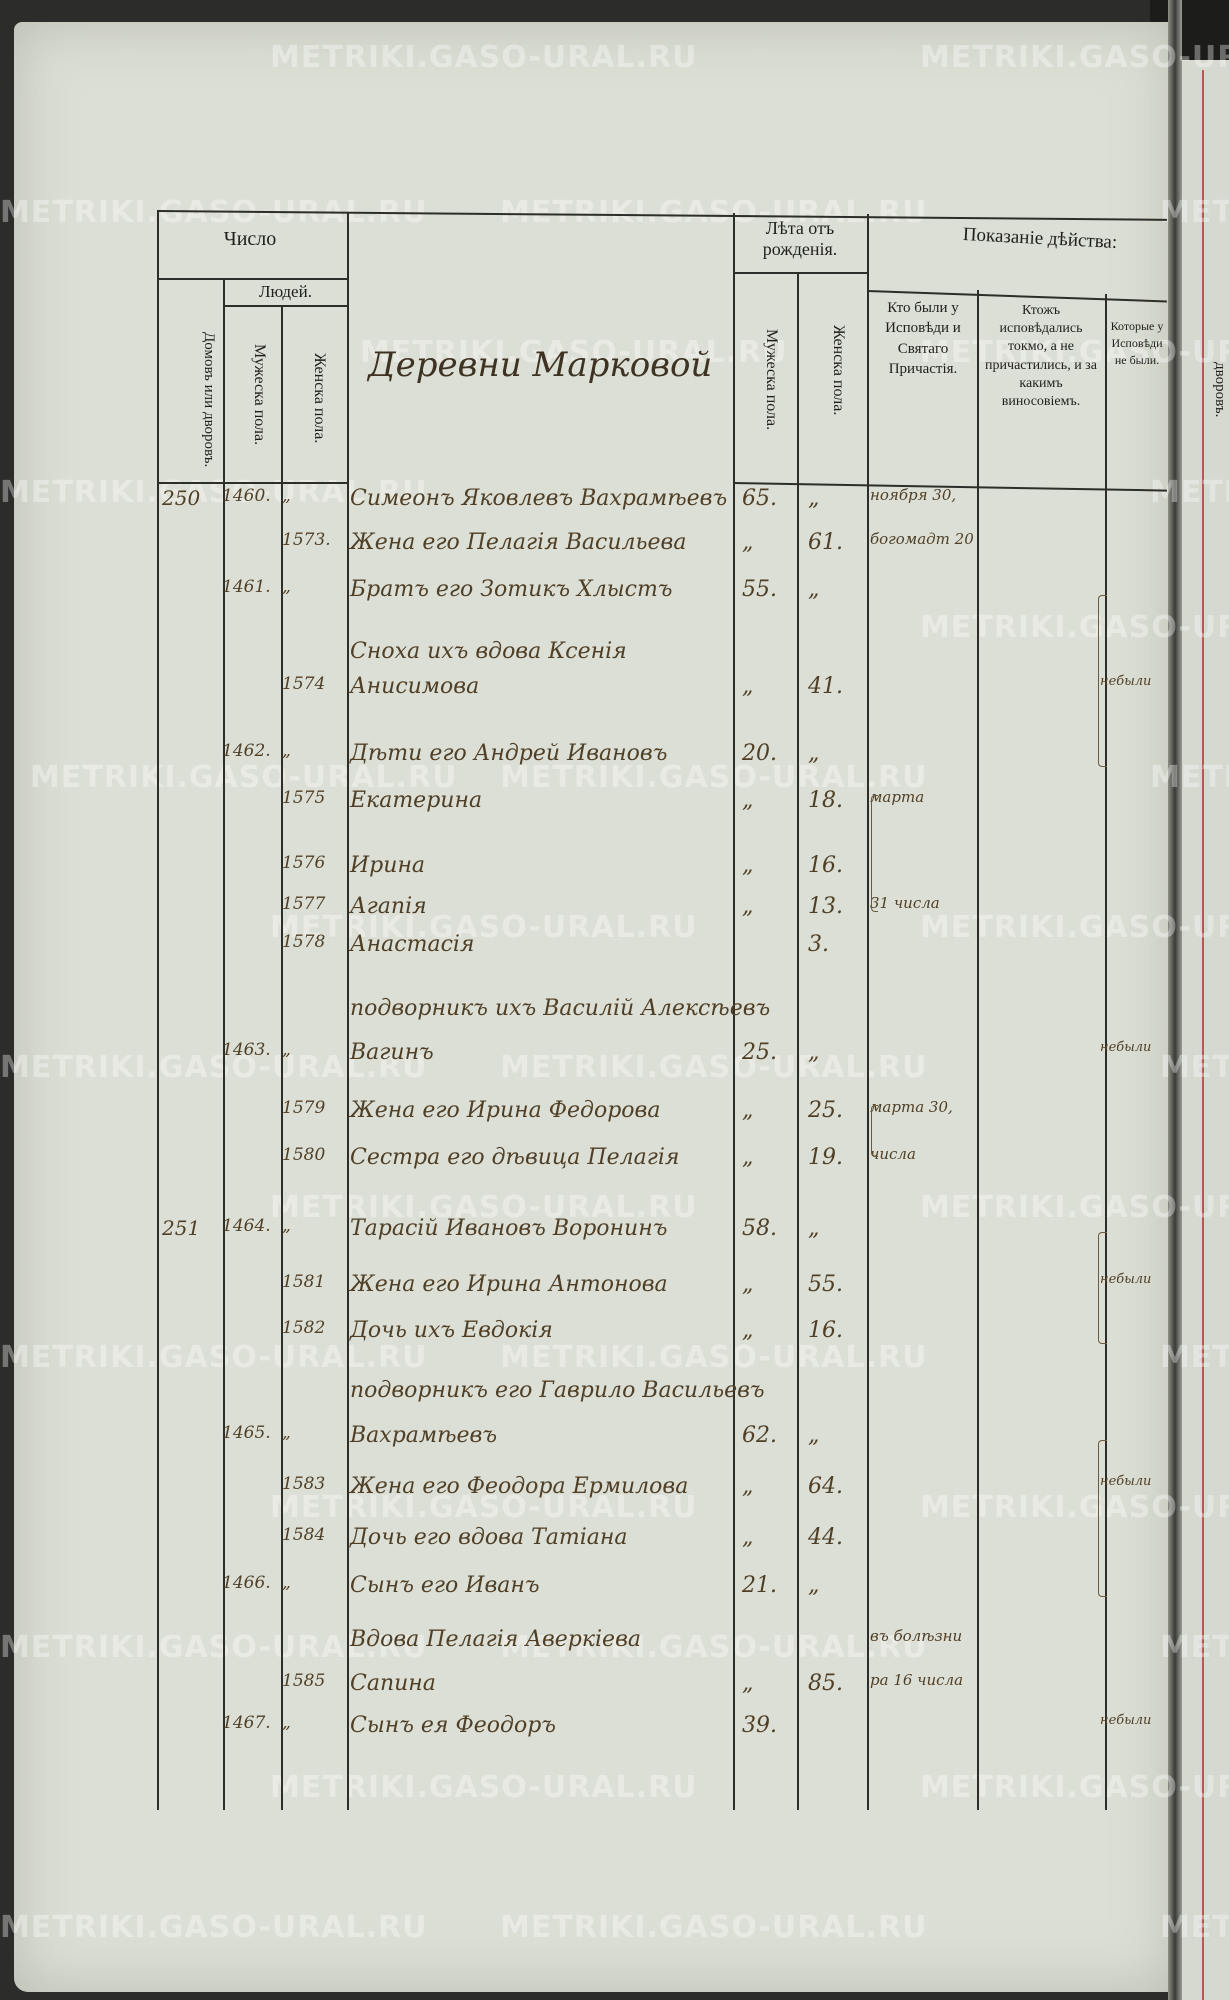  I want to click on male-age: 62., so click(759, 1435).